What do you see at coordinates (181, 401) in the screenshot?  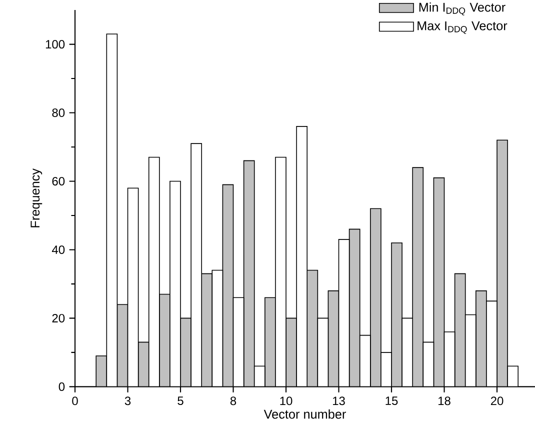 I see `x-tick-label: 5` at bounding box center [181, 401].